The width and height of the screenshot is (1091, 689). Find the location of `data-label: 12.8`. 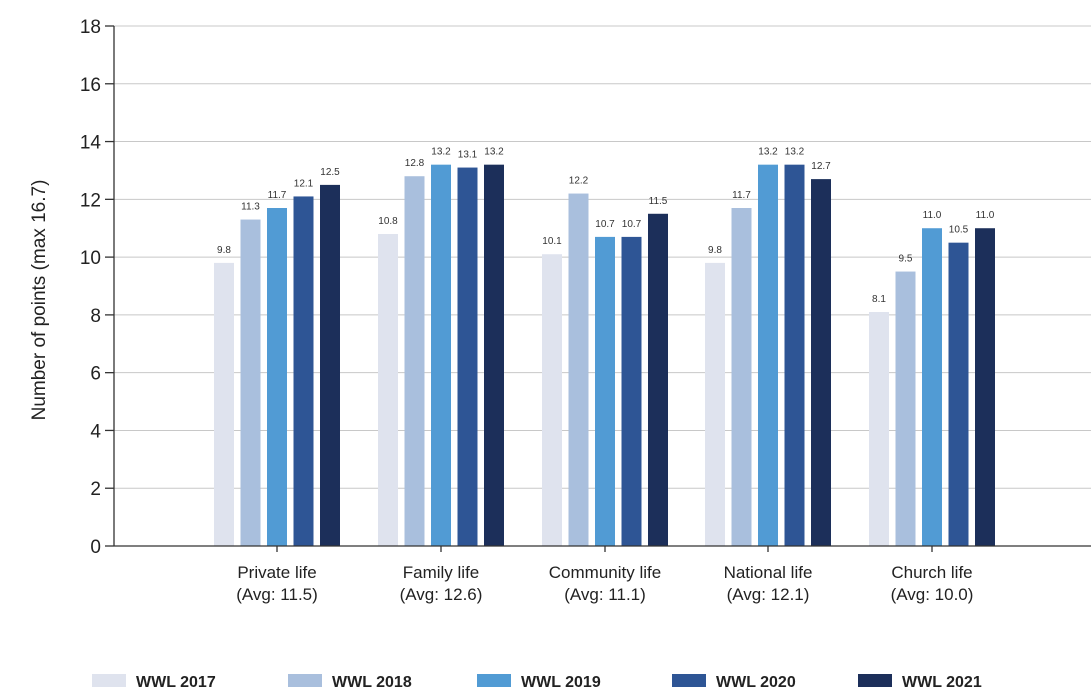

data-label: 12.8 is located at coordinates (415, 163).